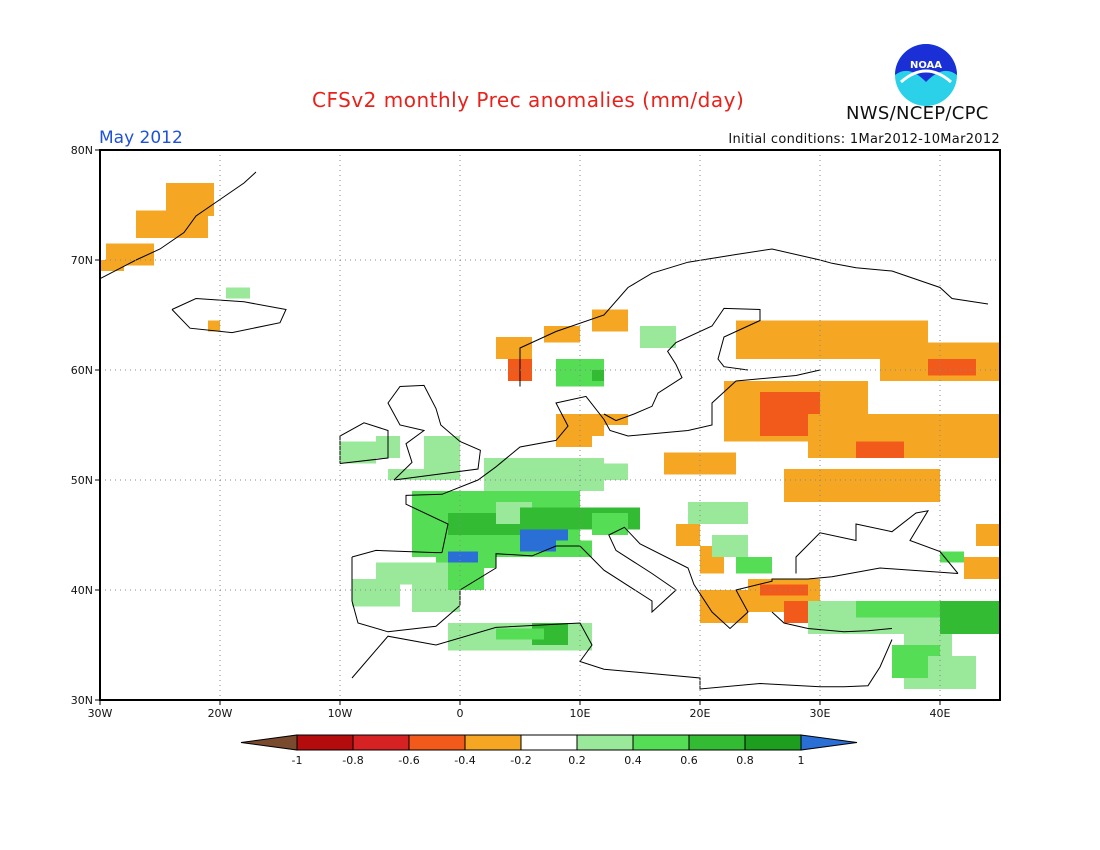 This screenshot has width=1100, height=850. What do you see at coordinates (220, 713) in the screenshot?
I see `lon-tick-label: 20W` at bounding box center [220, 713].